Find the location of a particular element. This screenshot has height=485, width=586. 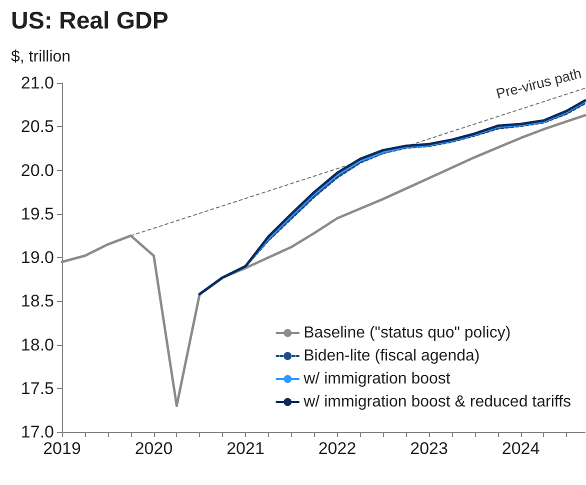

legend-label: w/ immigration boost & reduced tariffs is located at coordinates (436, 402).